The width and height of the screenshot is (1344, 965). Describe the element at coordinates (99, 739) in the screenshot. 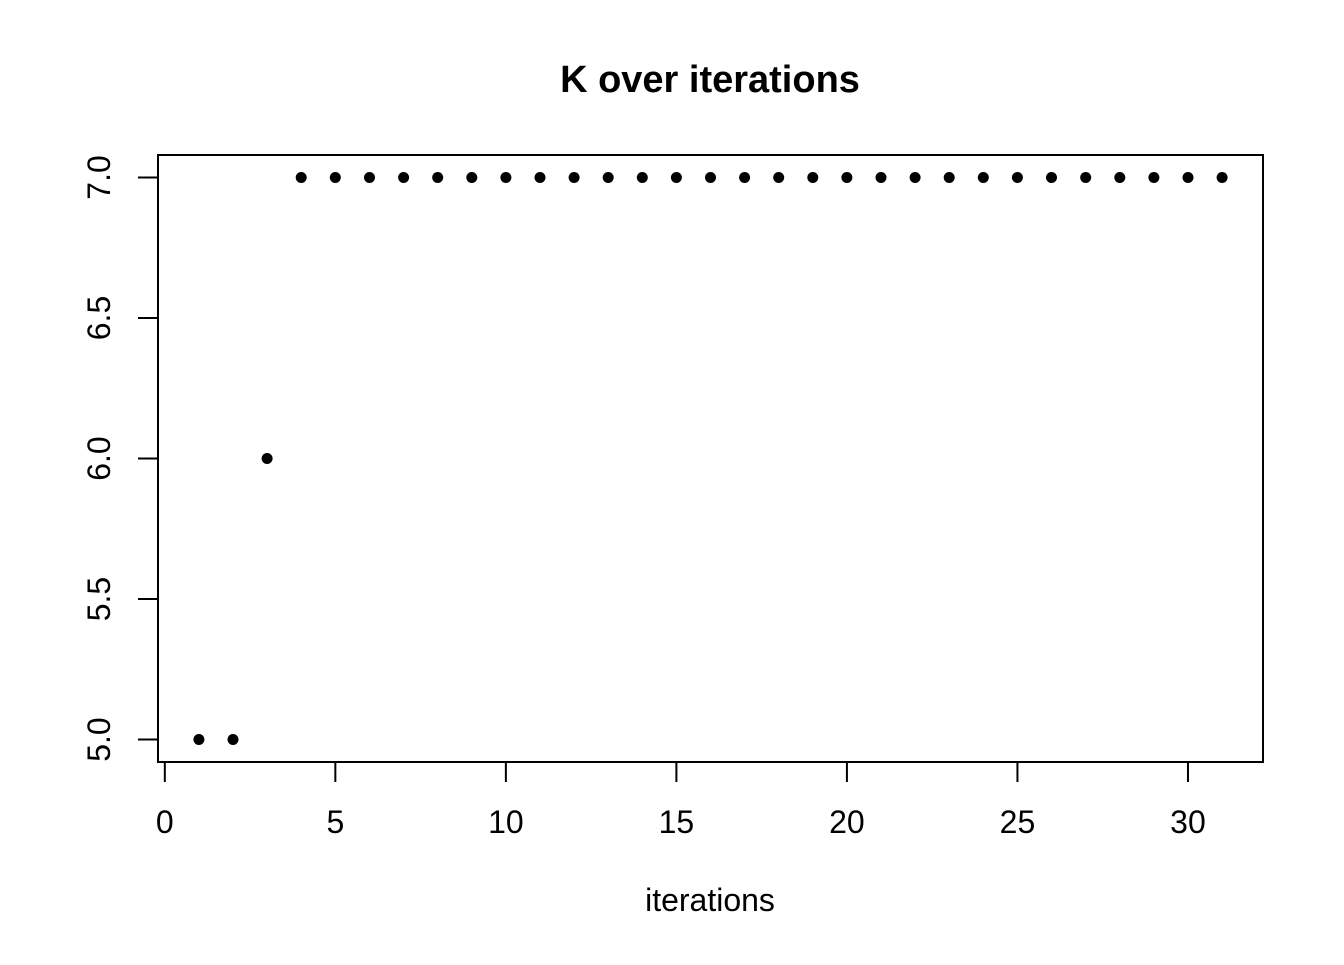

I see `y-tick-label: 5.0` at that location.